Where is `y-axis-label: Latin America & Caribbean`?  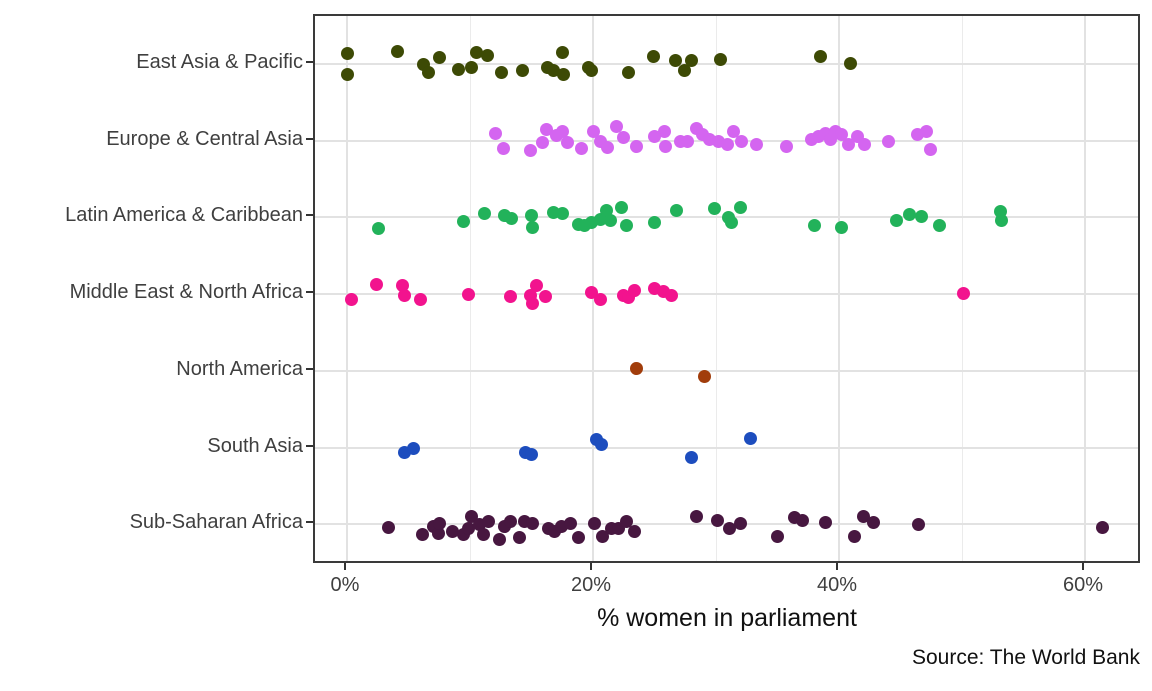
y-axis-label: Latin America & Caribbean is located at coordinates (184, 215).